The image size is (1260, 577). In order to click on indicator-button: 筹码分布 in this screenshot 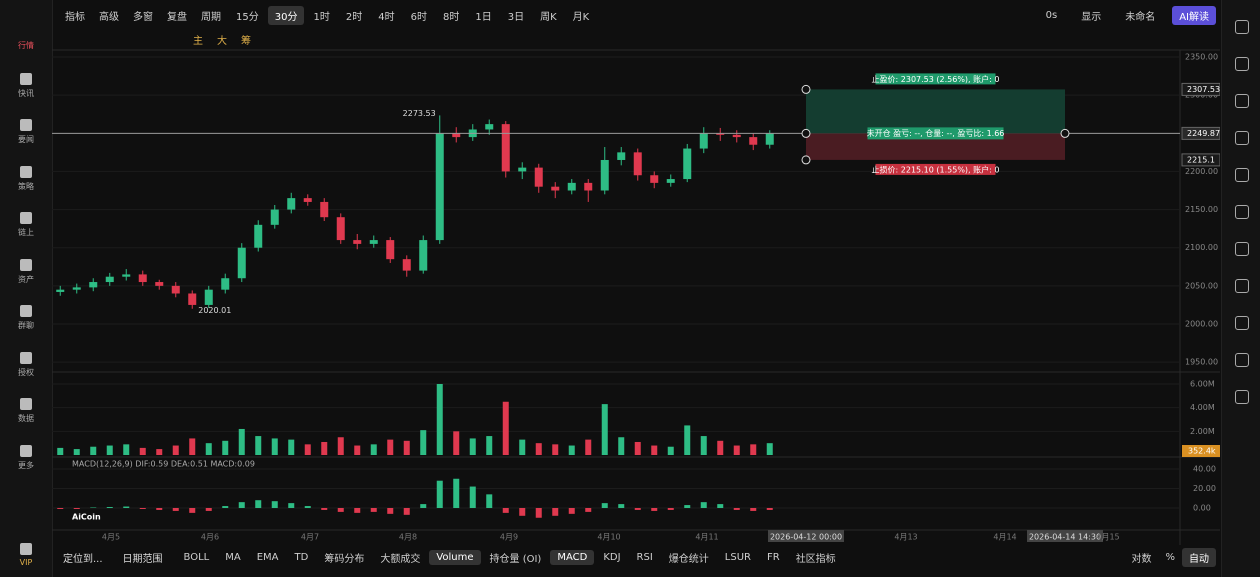, I will do `click(344, 559)`.